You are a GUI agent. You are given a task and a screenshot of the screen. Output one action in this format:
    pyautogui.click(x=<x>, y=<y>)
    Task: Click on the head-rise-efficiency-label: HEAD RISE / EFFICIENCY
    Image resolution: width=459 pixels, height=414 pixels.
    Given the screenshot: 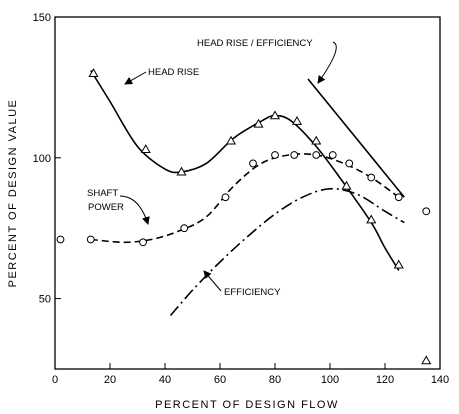 What is the action you would take?
    pyautogui.click(x=255, y=43)
    